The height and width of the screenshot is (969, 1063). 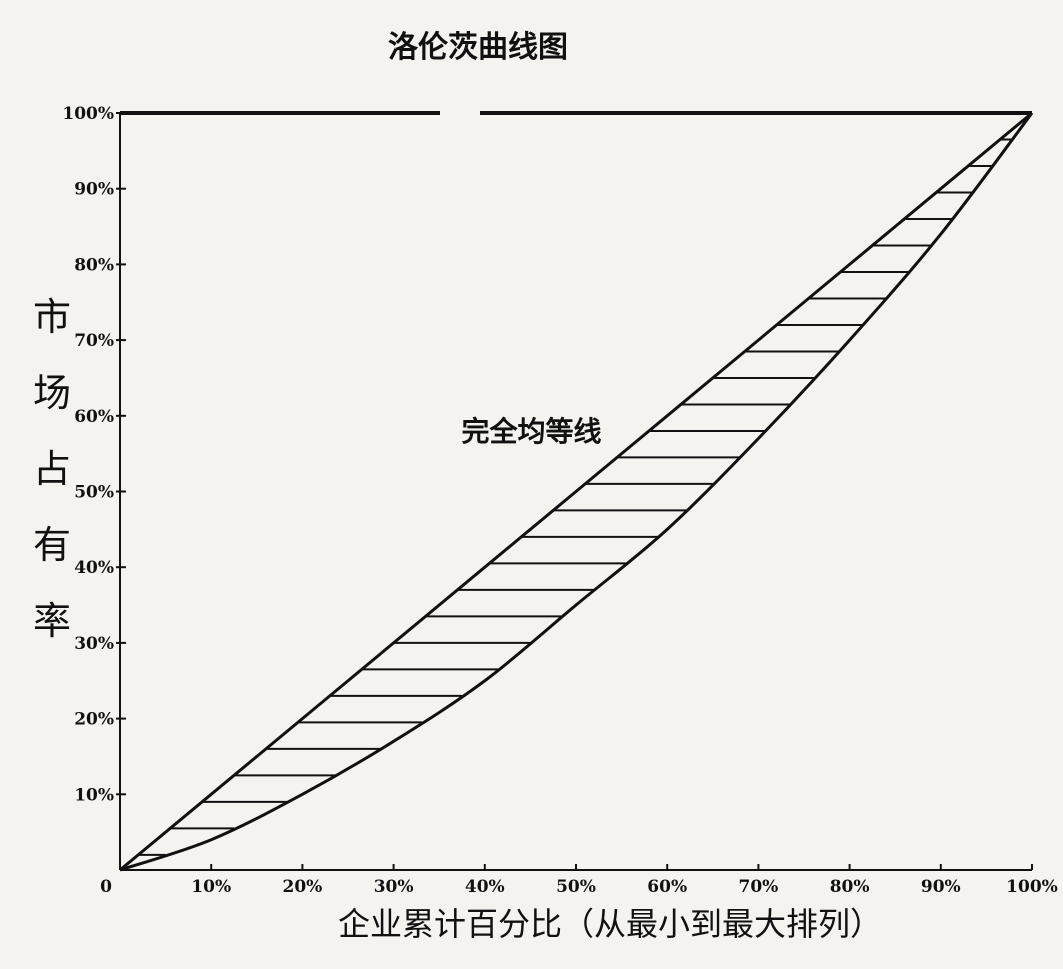 I want to click on y-tick-label: 30%, so click(x=94, y=644).